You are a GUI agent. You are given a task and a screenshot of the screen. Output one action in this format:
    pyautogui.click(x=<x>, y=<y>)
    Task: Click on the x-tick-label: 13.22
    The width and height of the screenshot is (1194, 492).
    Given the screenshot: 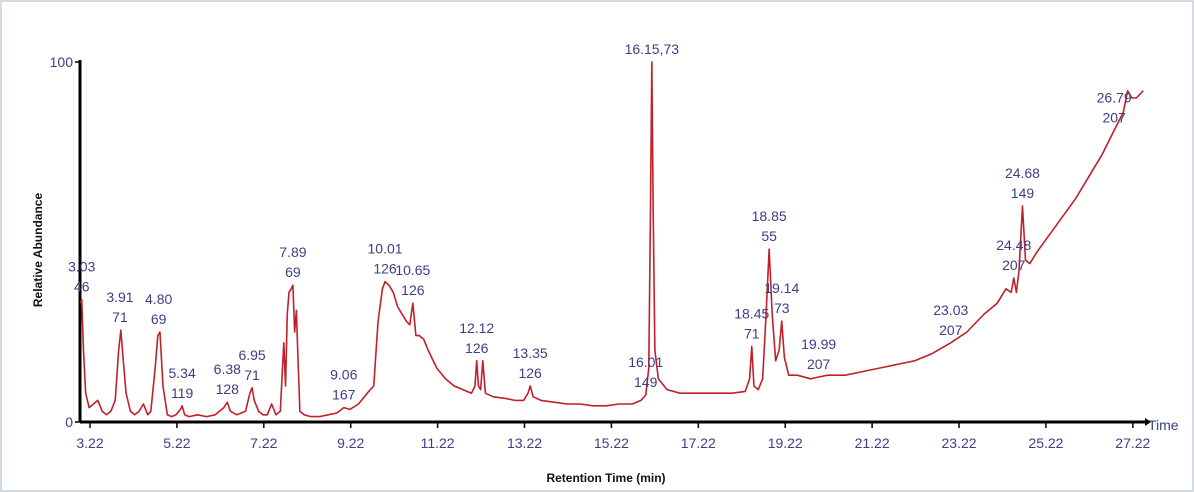 What is the action you would take?
    pyautogui.click(x=524, y=443)
    